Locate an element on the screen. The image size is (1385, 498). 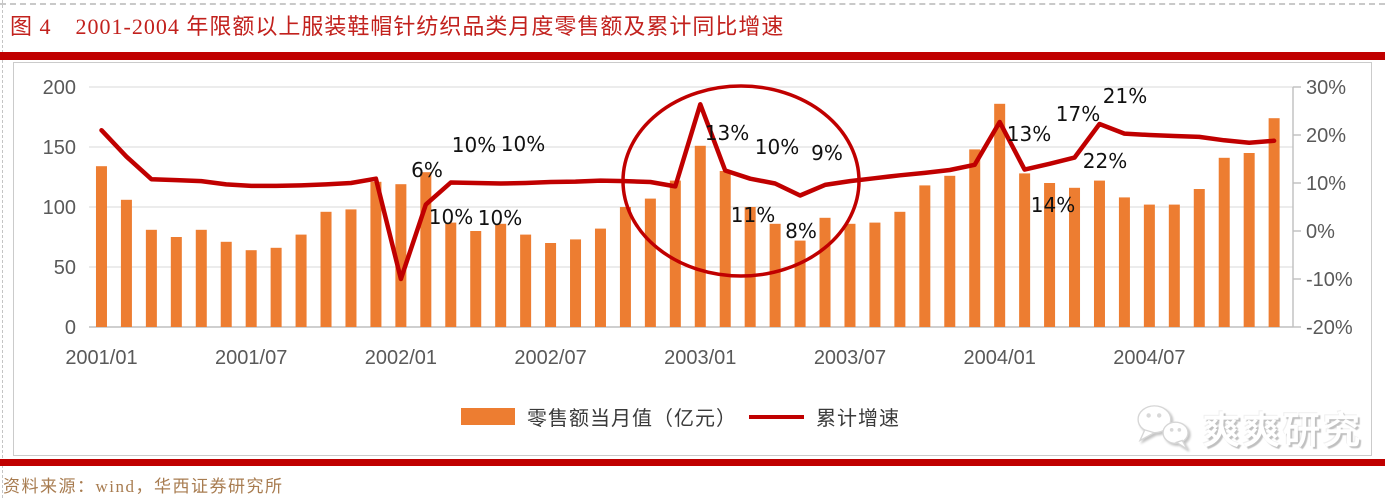
x-axis-tick-label: 2003/07 is located at coordinates (850, 358).